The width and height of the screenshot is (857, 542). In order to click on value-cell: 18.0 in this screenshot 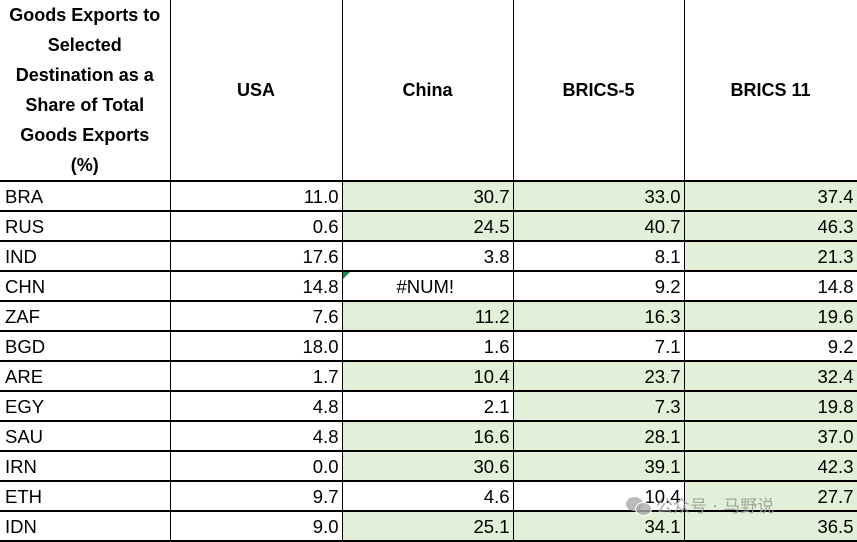, I will do `click(256, 346)`.